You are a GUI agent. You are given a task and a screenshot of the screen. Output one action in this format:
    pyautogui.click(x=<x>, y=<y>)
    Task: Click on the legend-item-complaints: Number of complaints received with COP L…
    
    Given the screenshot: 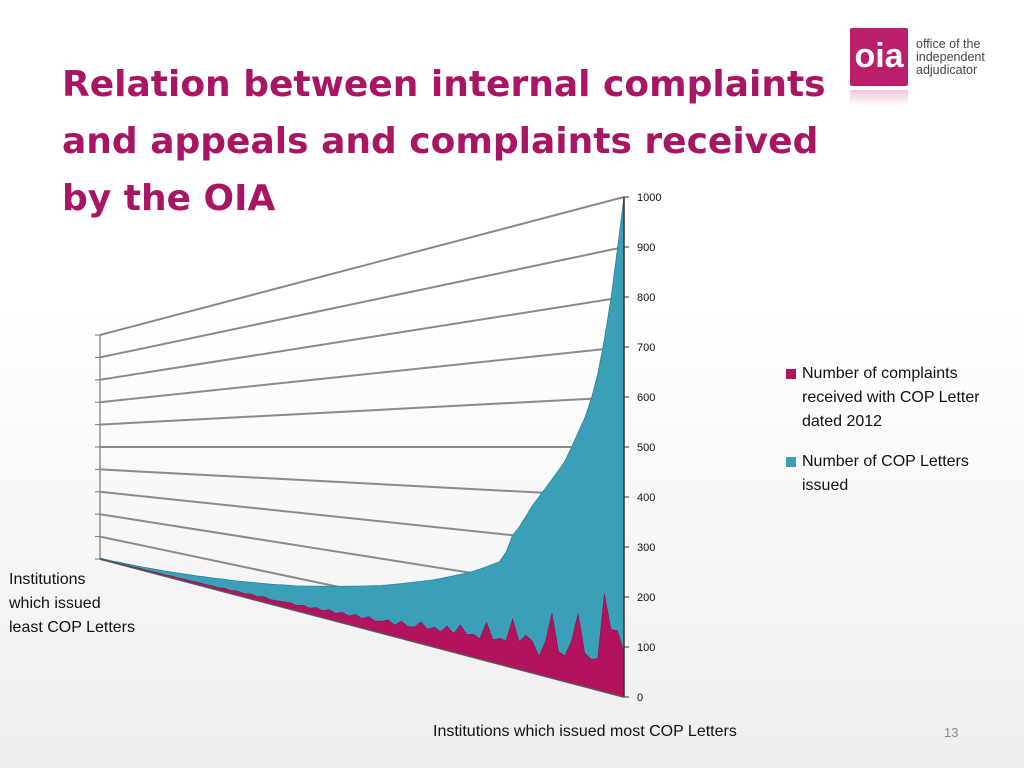 What is the action you would take?
    pyautogui.click(x=886, y=398)
    